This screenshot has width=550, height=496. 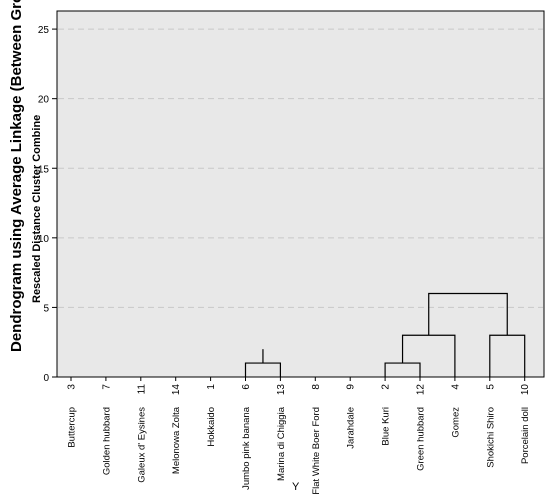 What do you see at coordinates (211, 387) in the screenshot?
I see `leaf-id-label: 1` at bounding box center [211, 387].